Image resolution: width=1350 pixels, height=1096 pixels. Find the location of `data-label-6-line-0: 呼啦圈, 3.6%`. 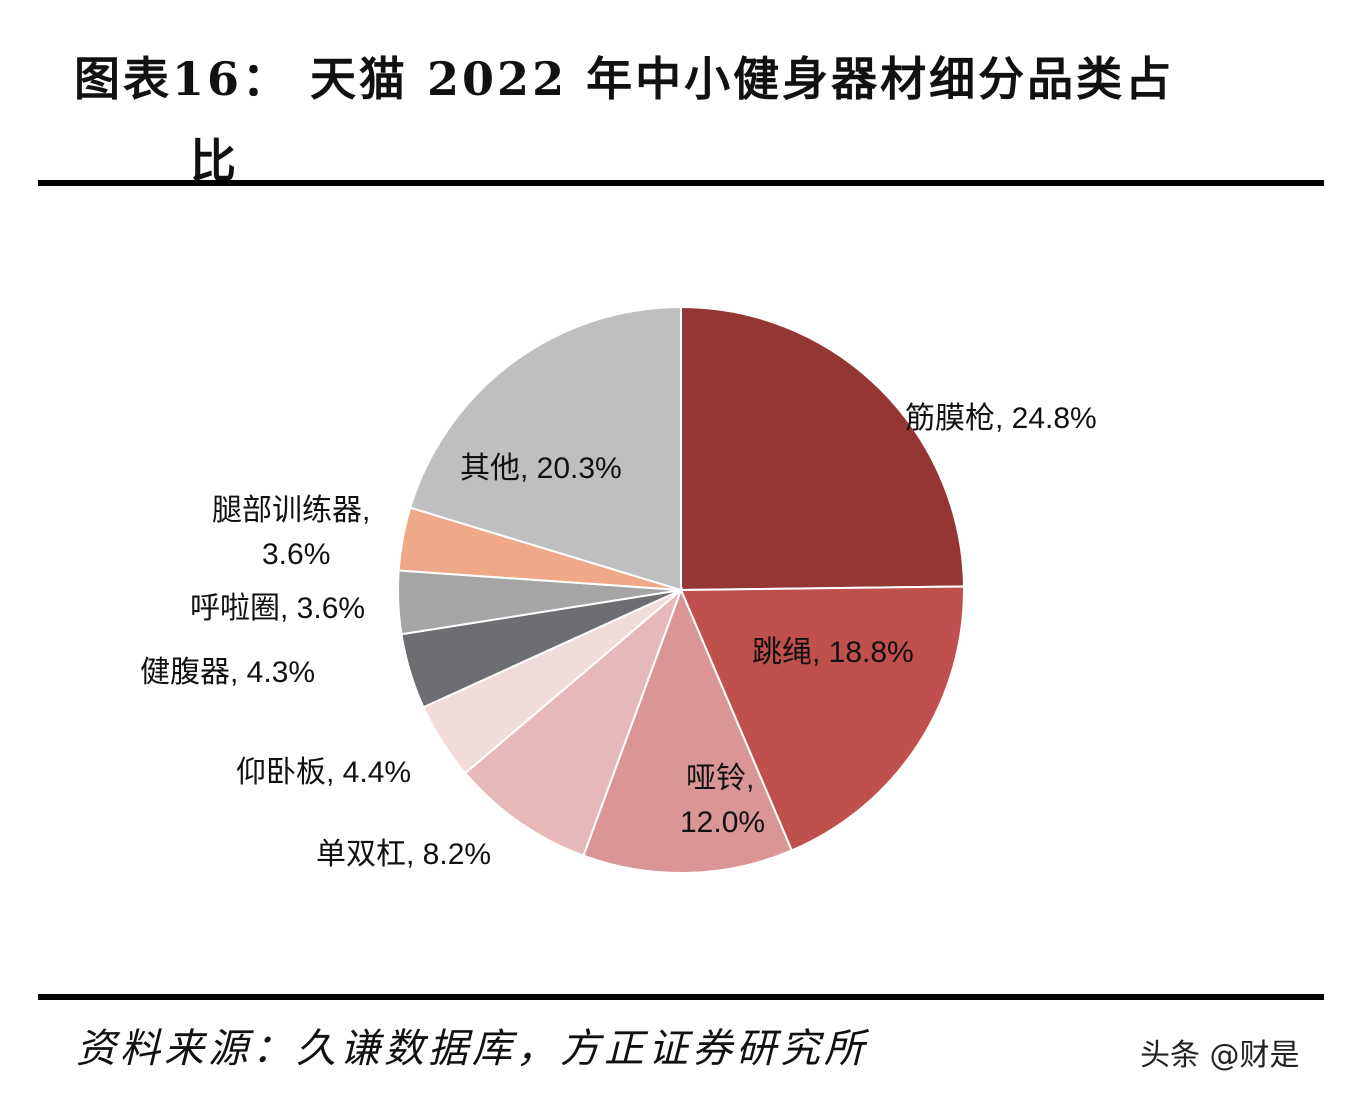

data-label-6-line-0: 呼啦圈, 3.6% is located at coordinates (277, 608).